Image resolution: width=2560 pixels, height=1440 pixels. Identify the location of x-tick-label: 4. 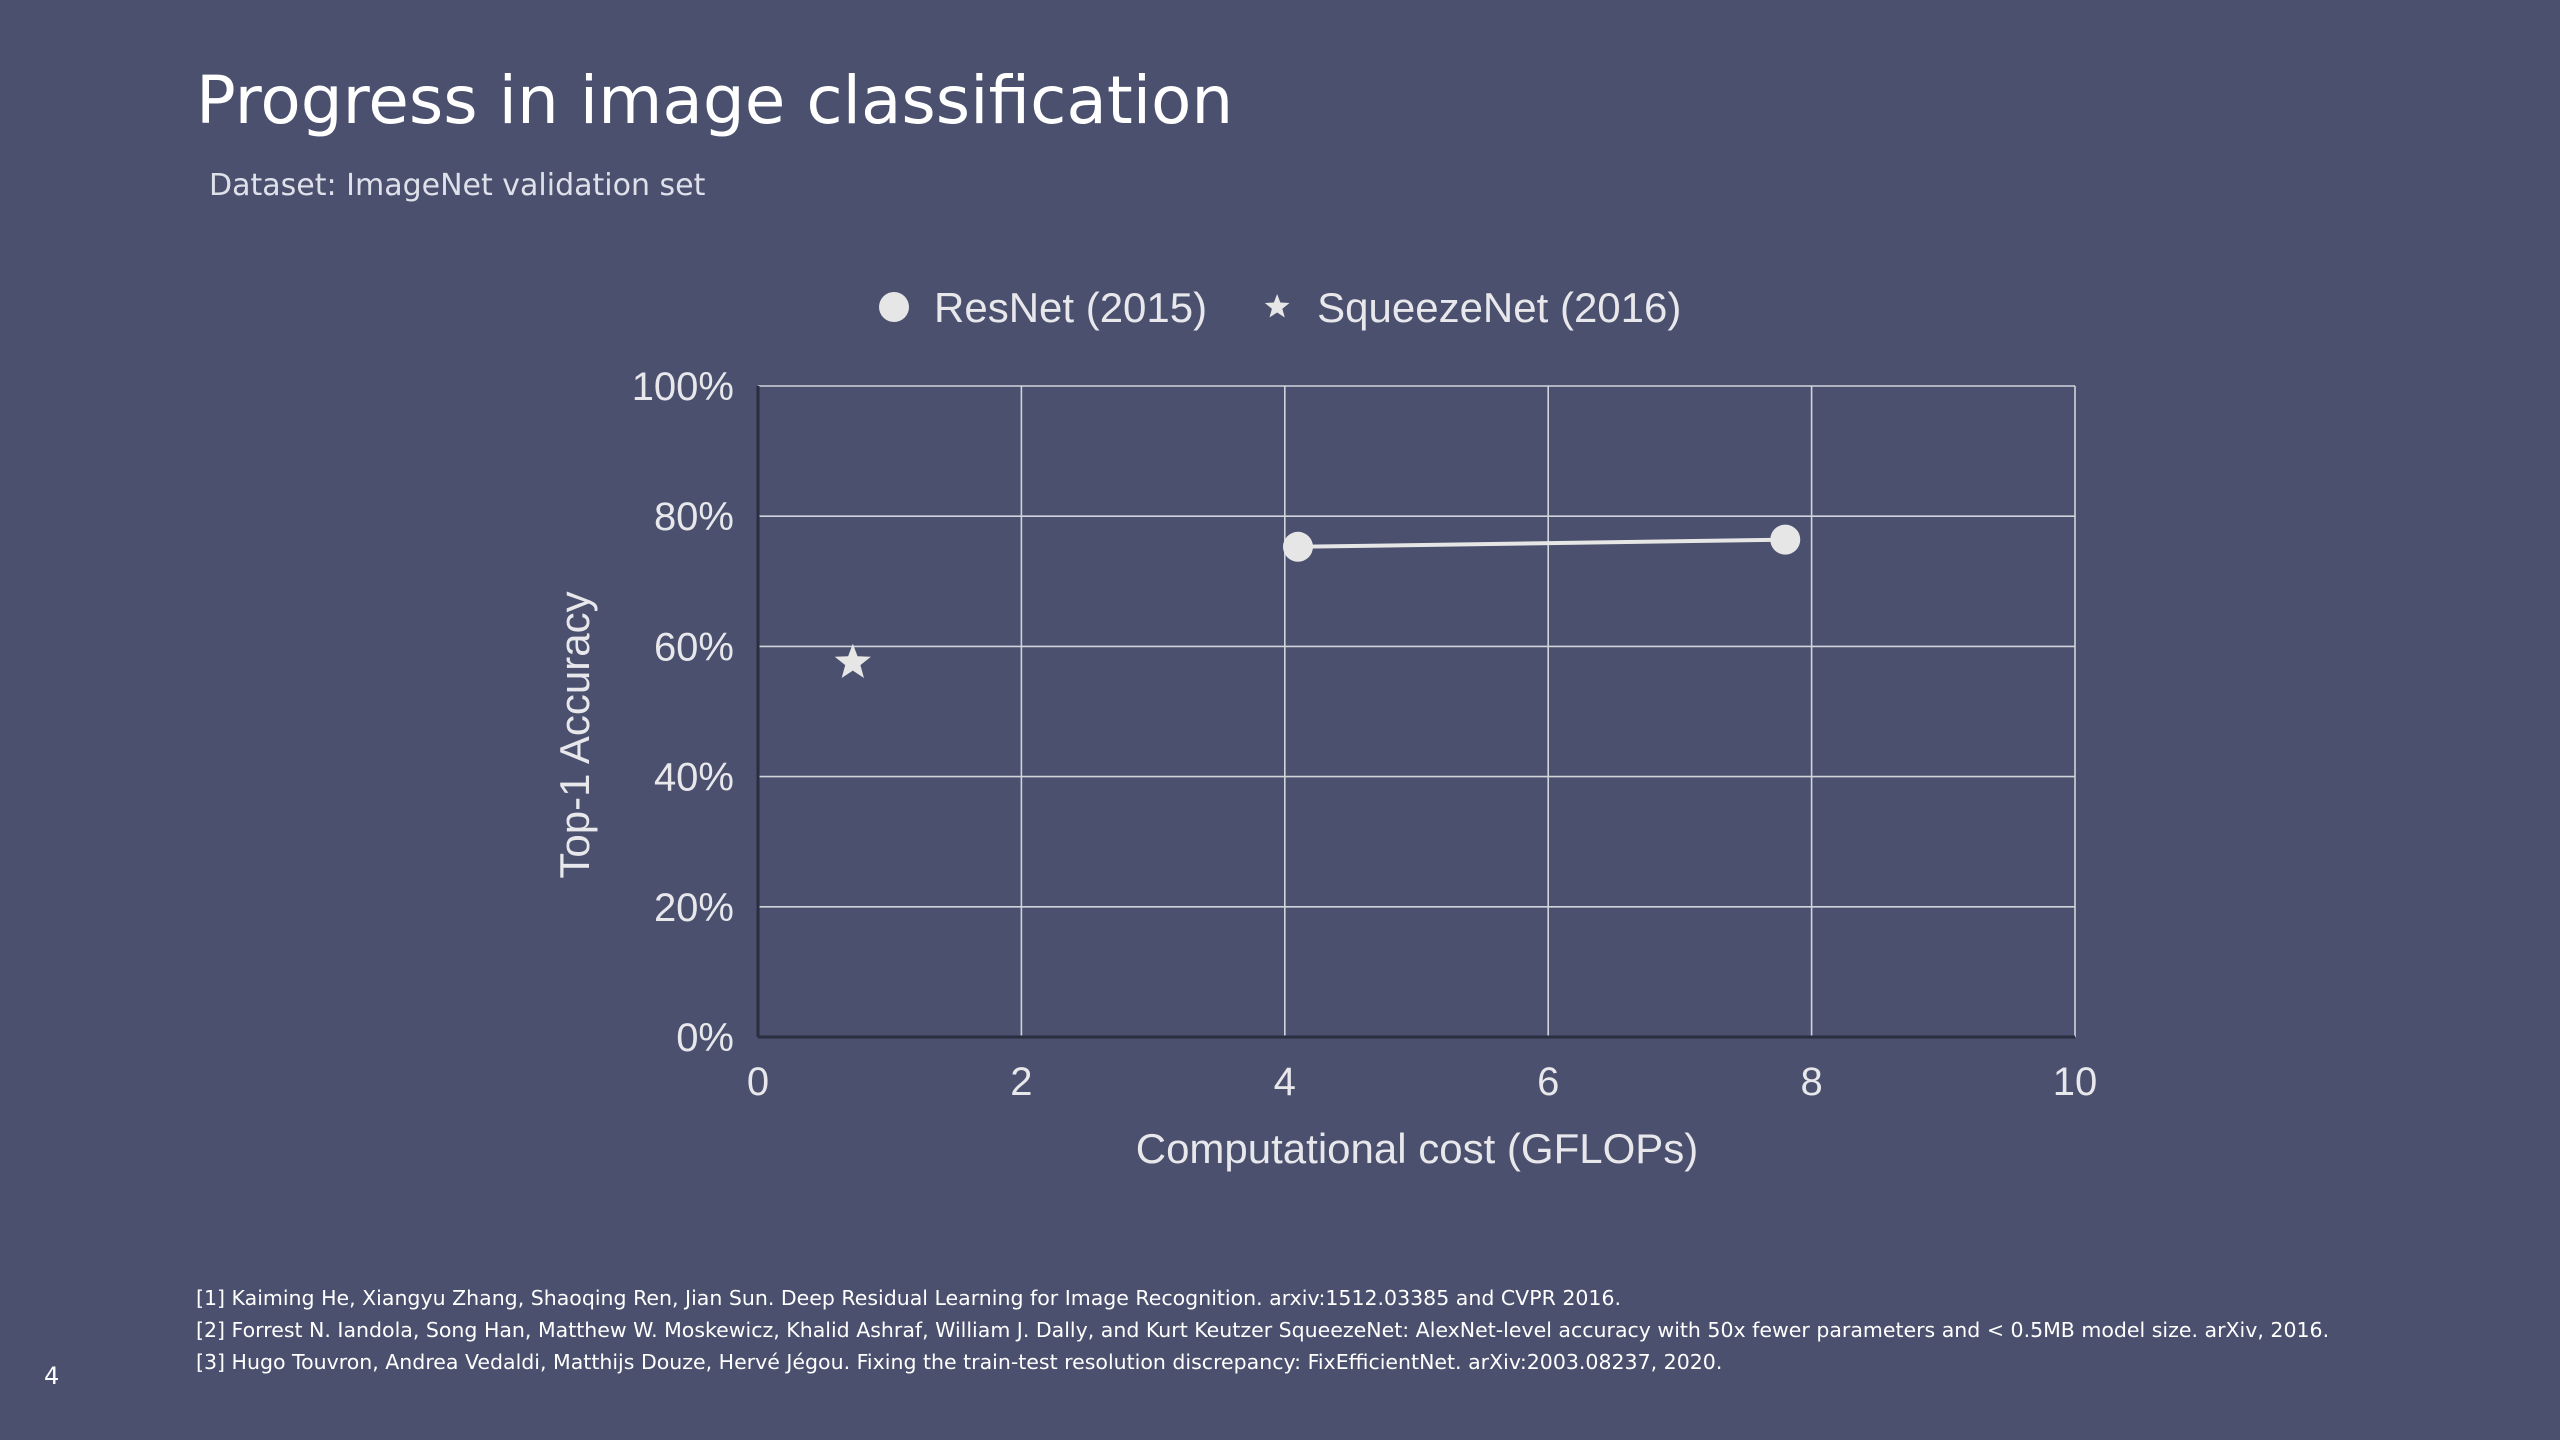
(1285, 1082).